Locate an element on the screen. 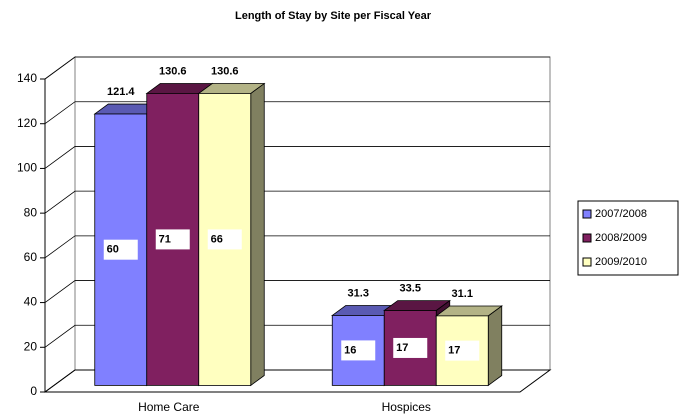 The width and height of the screenshot is (680, 420). legend-box is located at coordinates (628, 238).